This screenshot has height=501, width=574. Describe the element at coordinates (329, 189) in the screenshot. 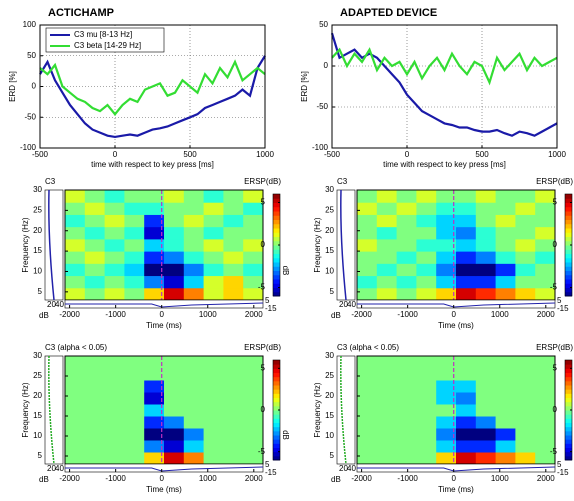

I see `y-tick-label: 30` at that location.